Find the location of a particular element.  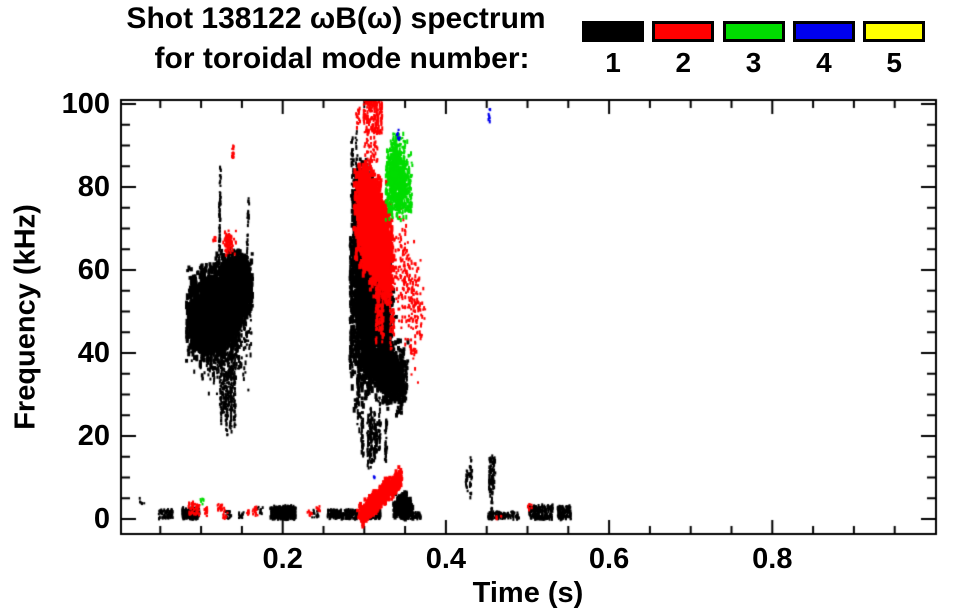

legend-label-mode-3: 3 is located at coordinates (753, 62).